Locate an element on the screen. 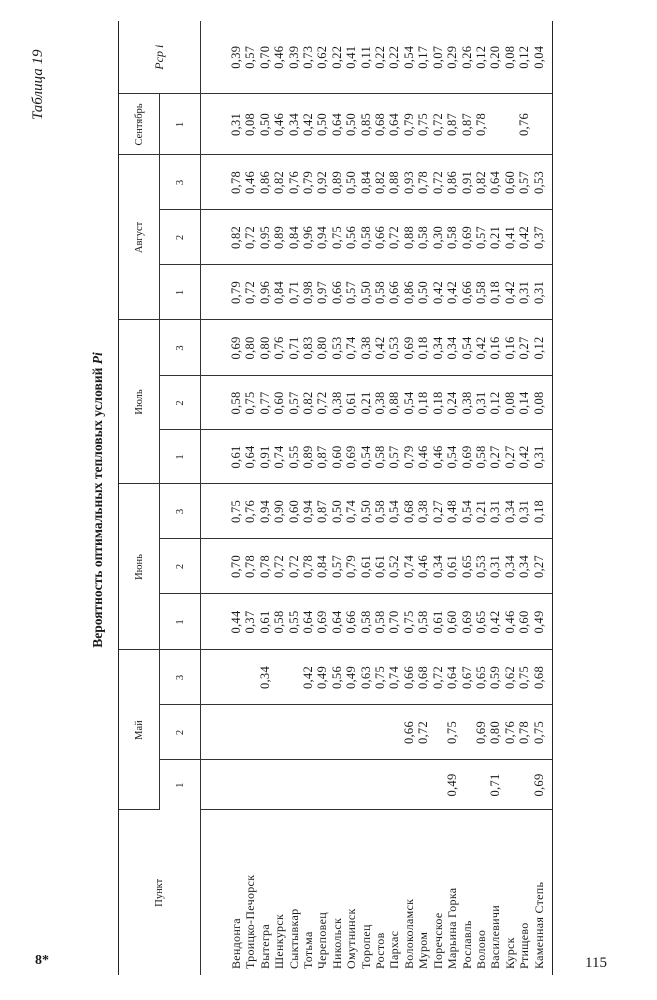  probability-cell: 0,46 is located at coordinates (438, 456).